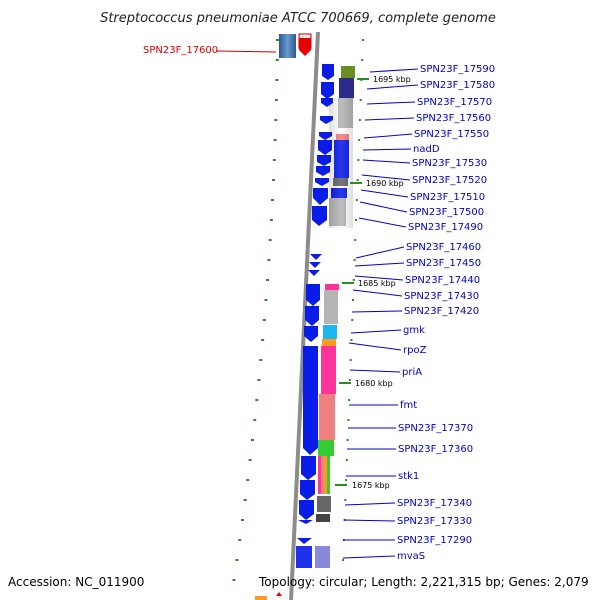  What do you see at coordinates (411, 556) in the screenshot?
I see `gene-label-mvas: mvaS` at bounding box center [411, 556].